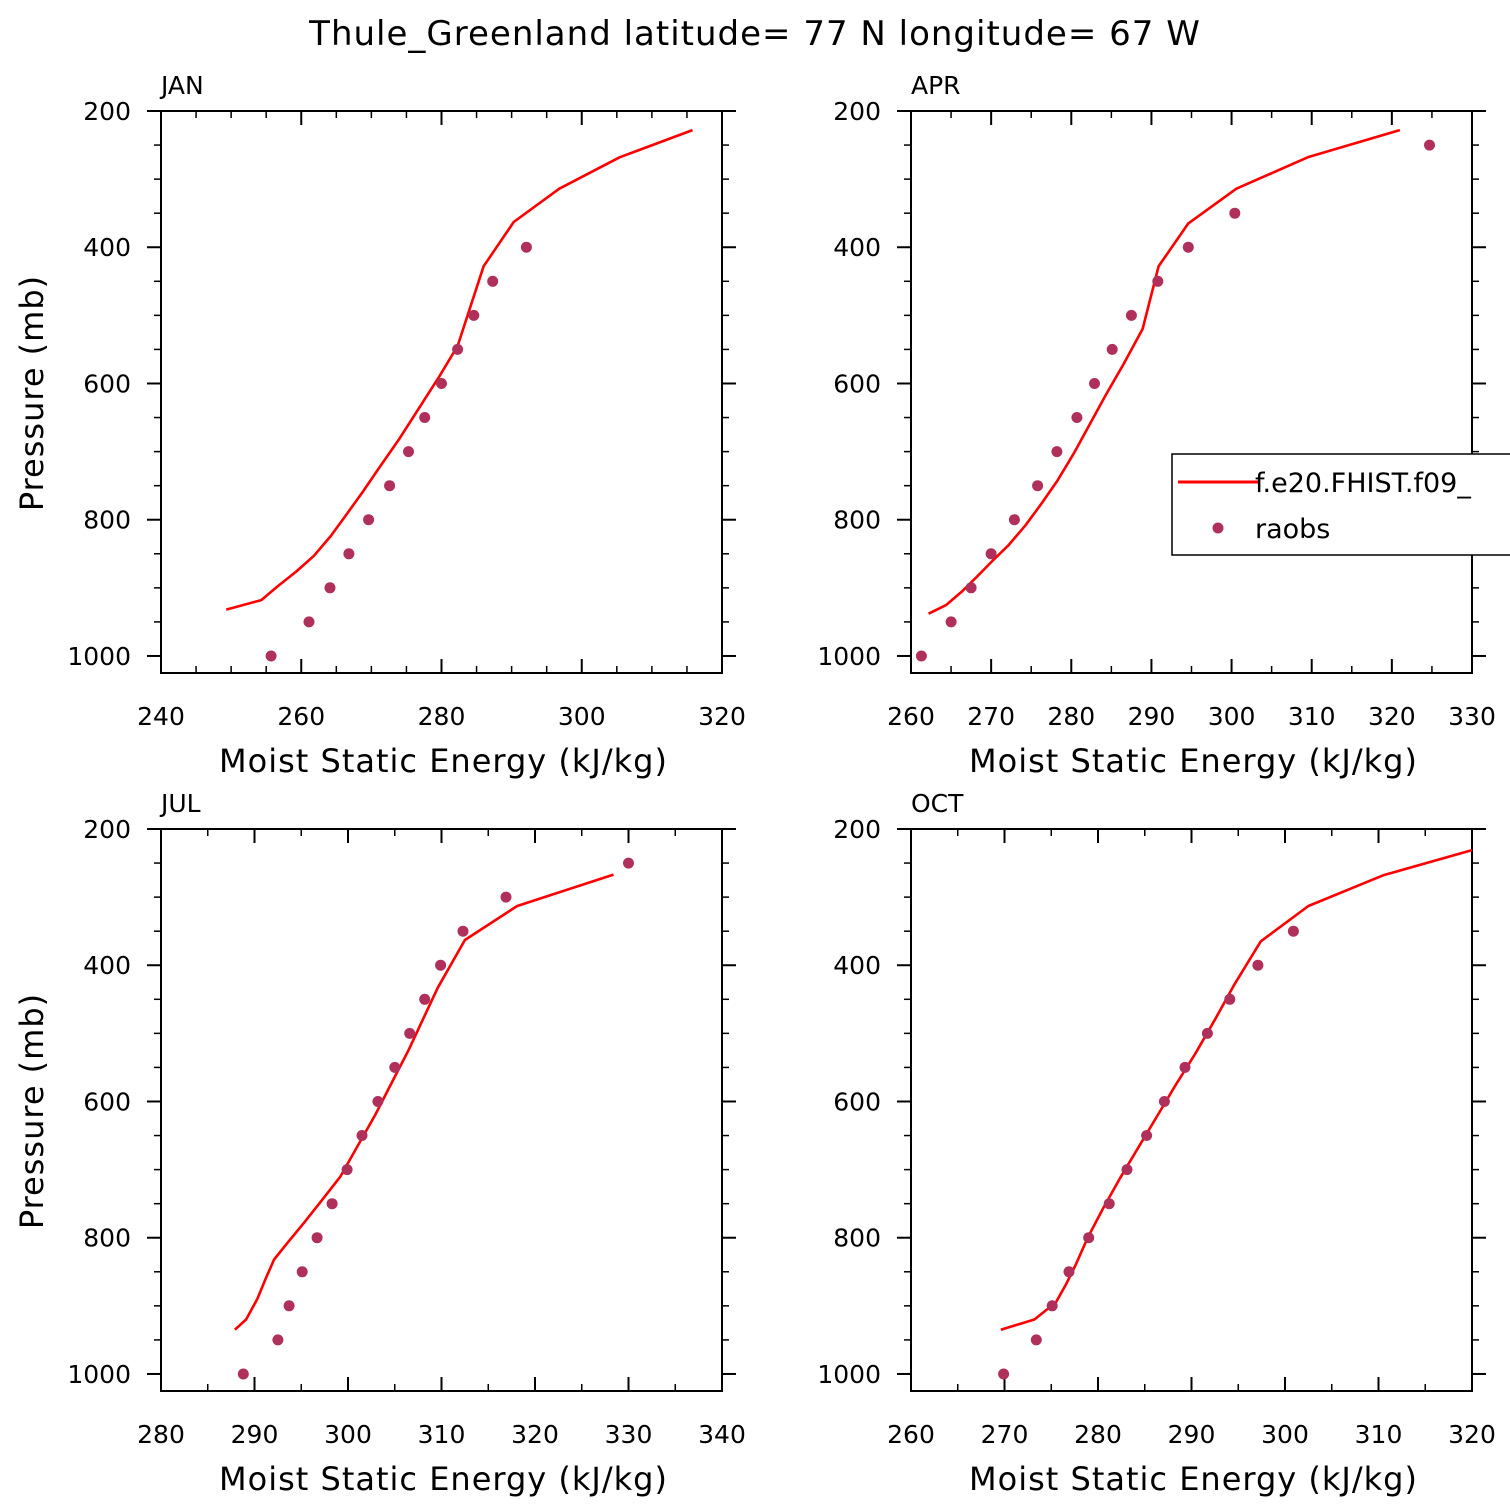  Describe the element at coordinates (936, 85) in the screenshot. I see `panel-title: APR` at that location.